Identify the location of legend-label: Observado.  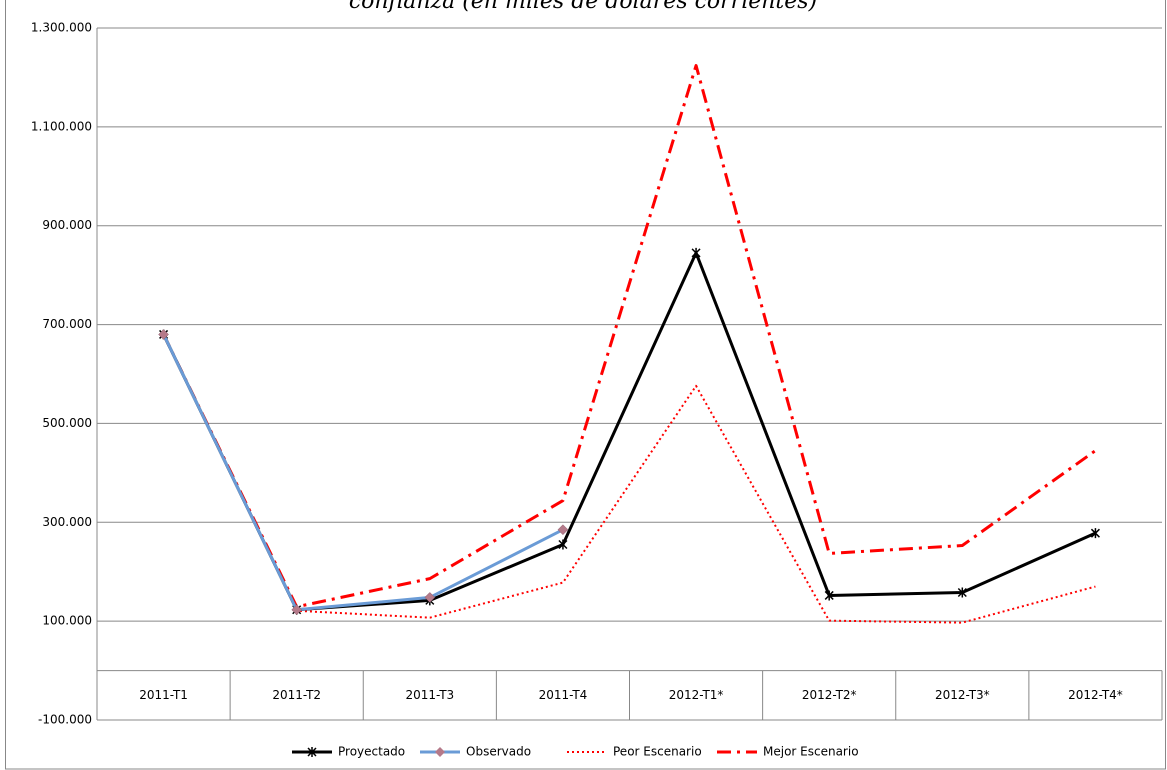
(498, 752).